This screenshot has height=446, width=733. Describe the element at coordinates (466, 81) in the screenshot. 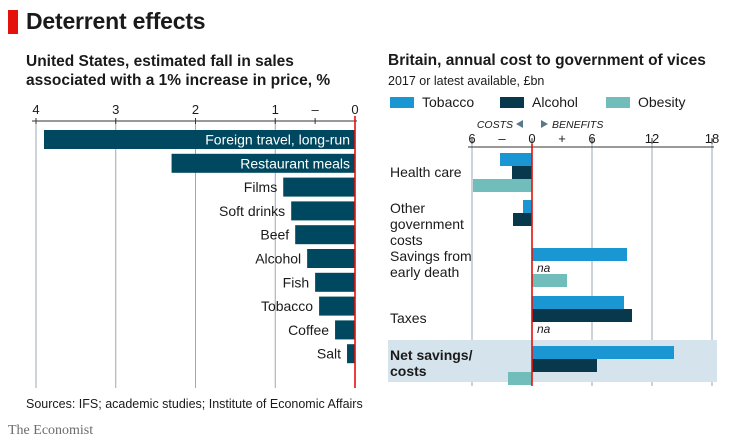

I see `right-chart-subtitle: 2017 or latest available, £bn` at that location.